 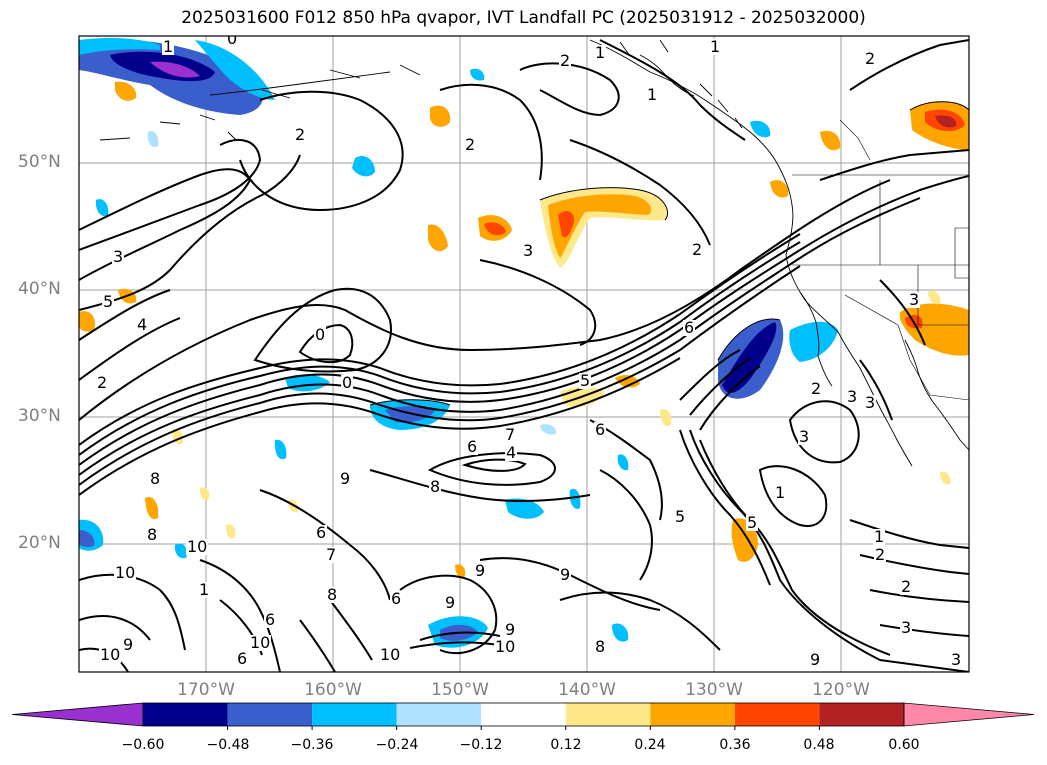 I want to click on colorbar-tick-label: 0.48, so click(x=819, y=745).